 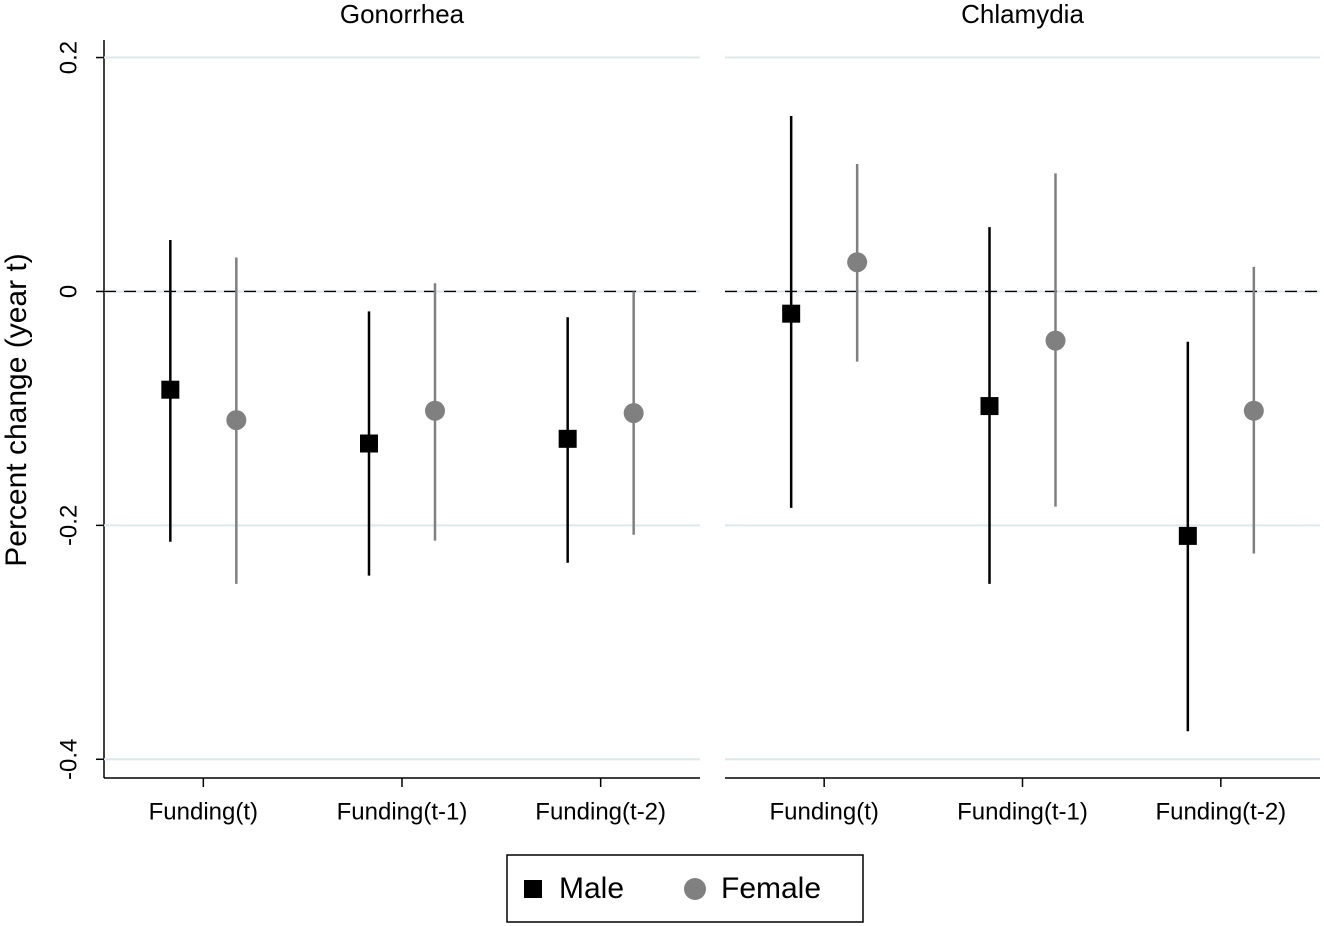 What do you see at coordinates (16, 410) in the screenshot?
I see `y-axis-title: Percent change (year t)` at bounding box center [16, 410].